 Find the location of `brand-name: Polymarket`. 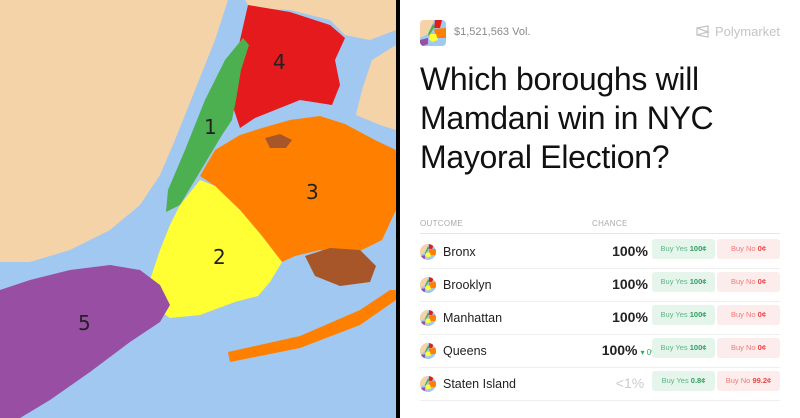

brand-name: Polymarket is located at coordinates (747, 31).